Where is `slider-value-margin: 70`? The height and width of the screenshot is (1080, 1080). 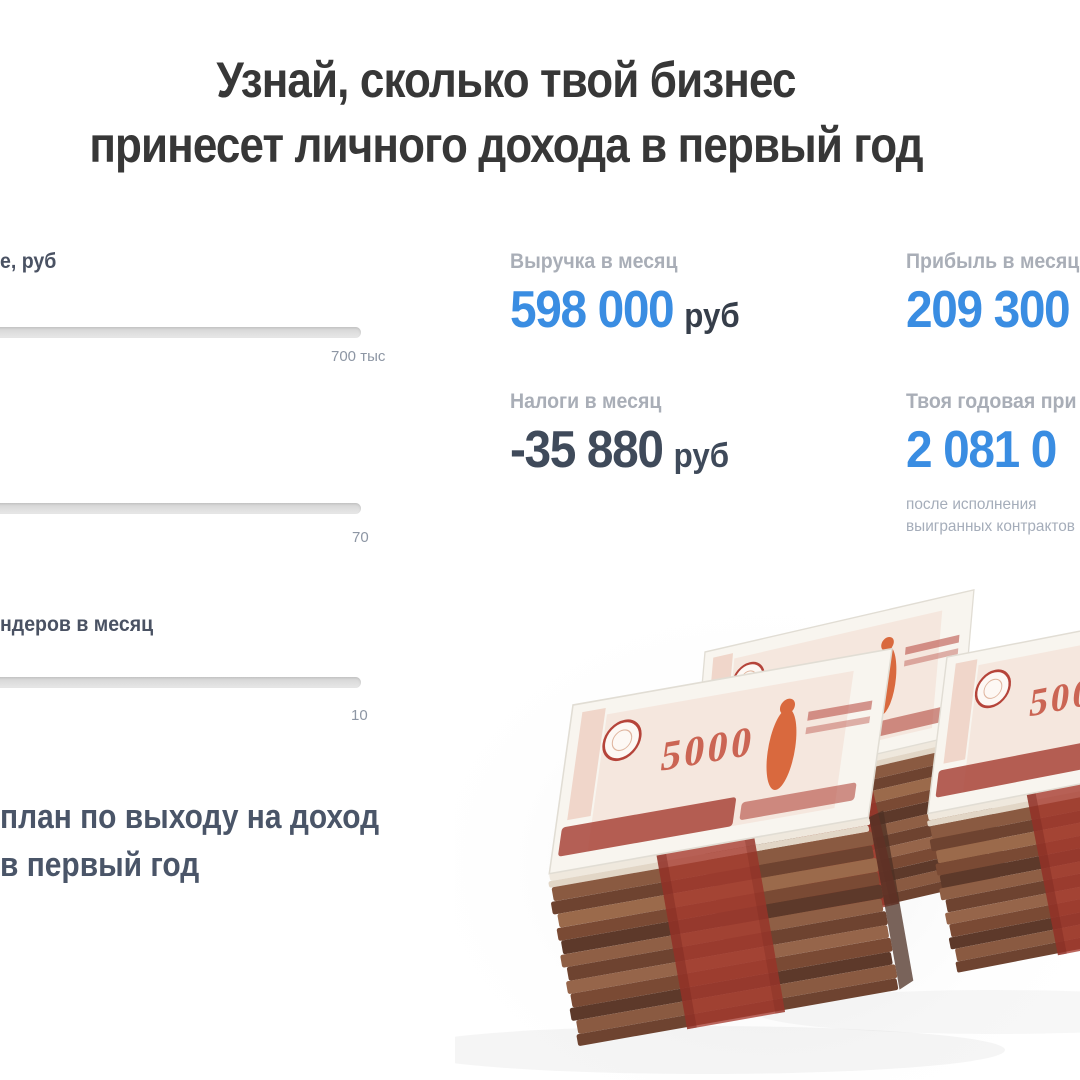 slider-value-margin: 70 is located at coordinates (360, 537).